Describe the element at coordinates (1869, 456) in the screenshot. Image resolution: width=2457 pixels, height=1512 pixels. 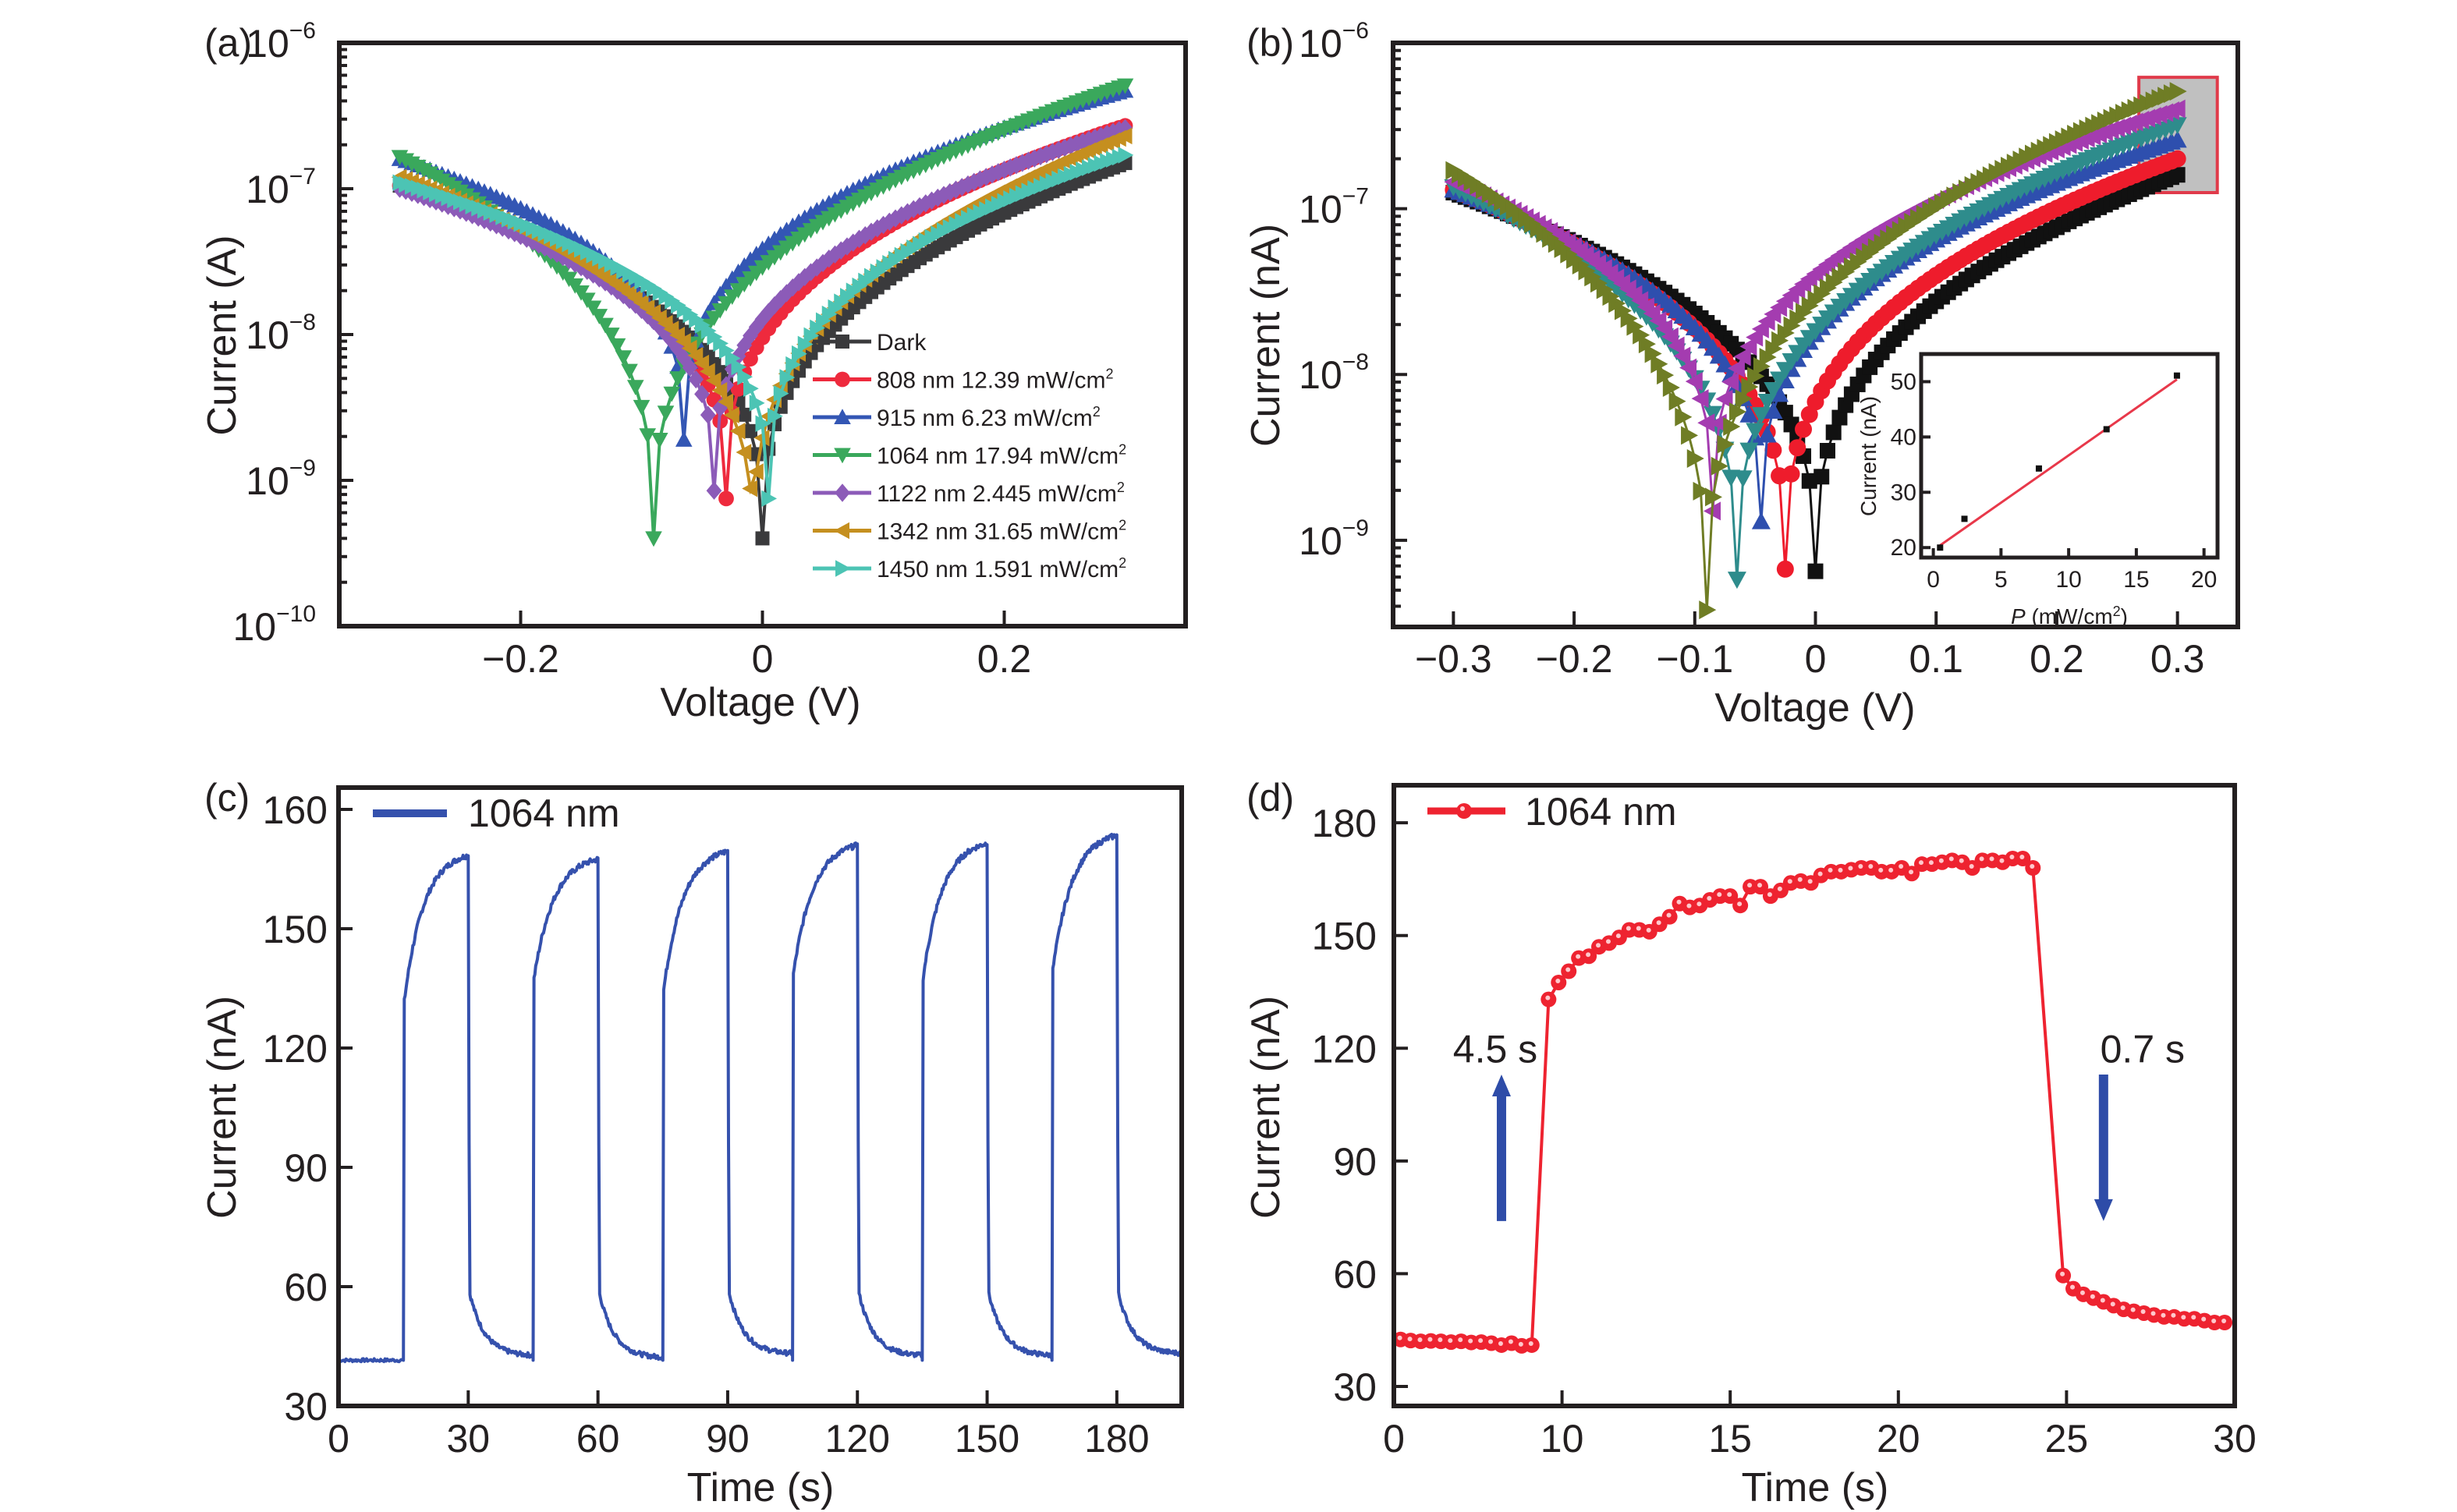
I see `inset-ylabel: Current (nA)` at that location.